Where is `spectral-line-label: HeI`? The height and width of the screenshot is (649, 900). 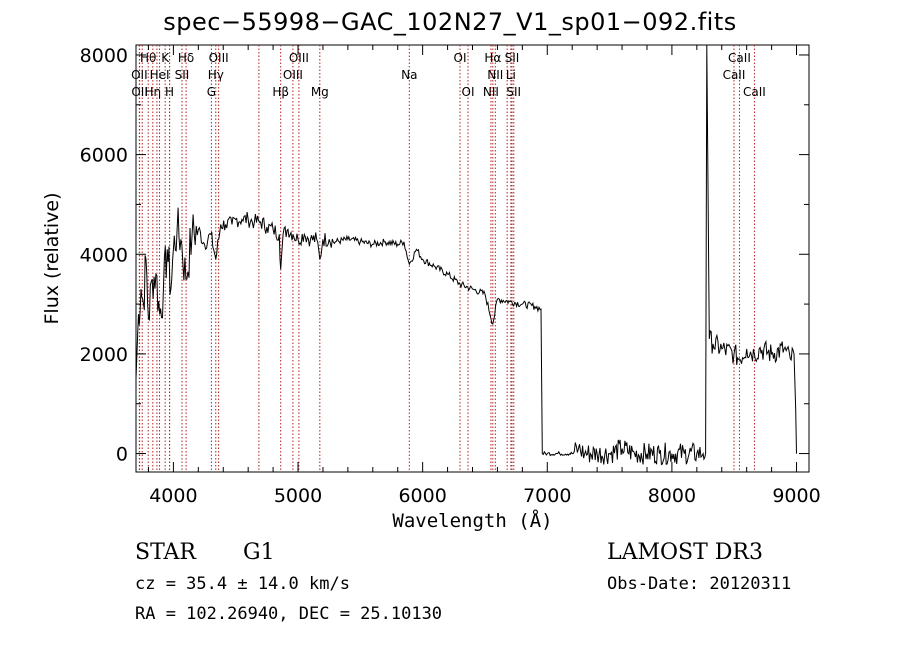 spectral-line-label: HeI is located at coordinates (160, 75).